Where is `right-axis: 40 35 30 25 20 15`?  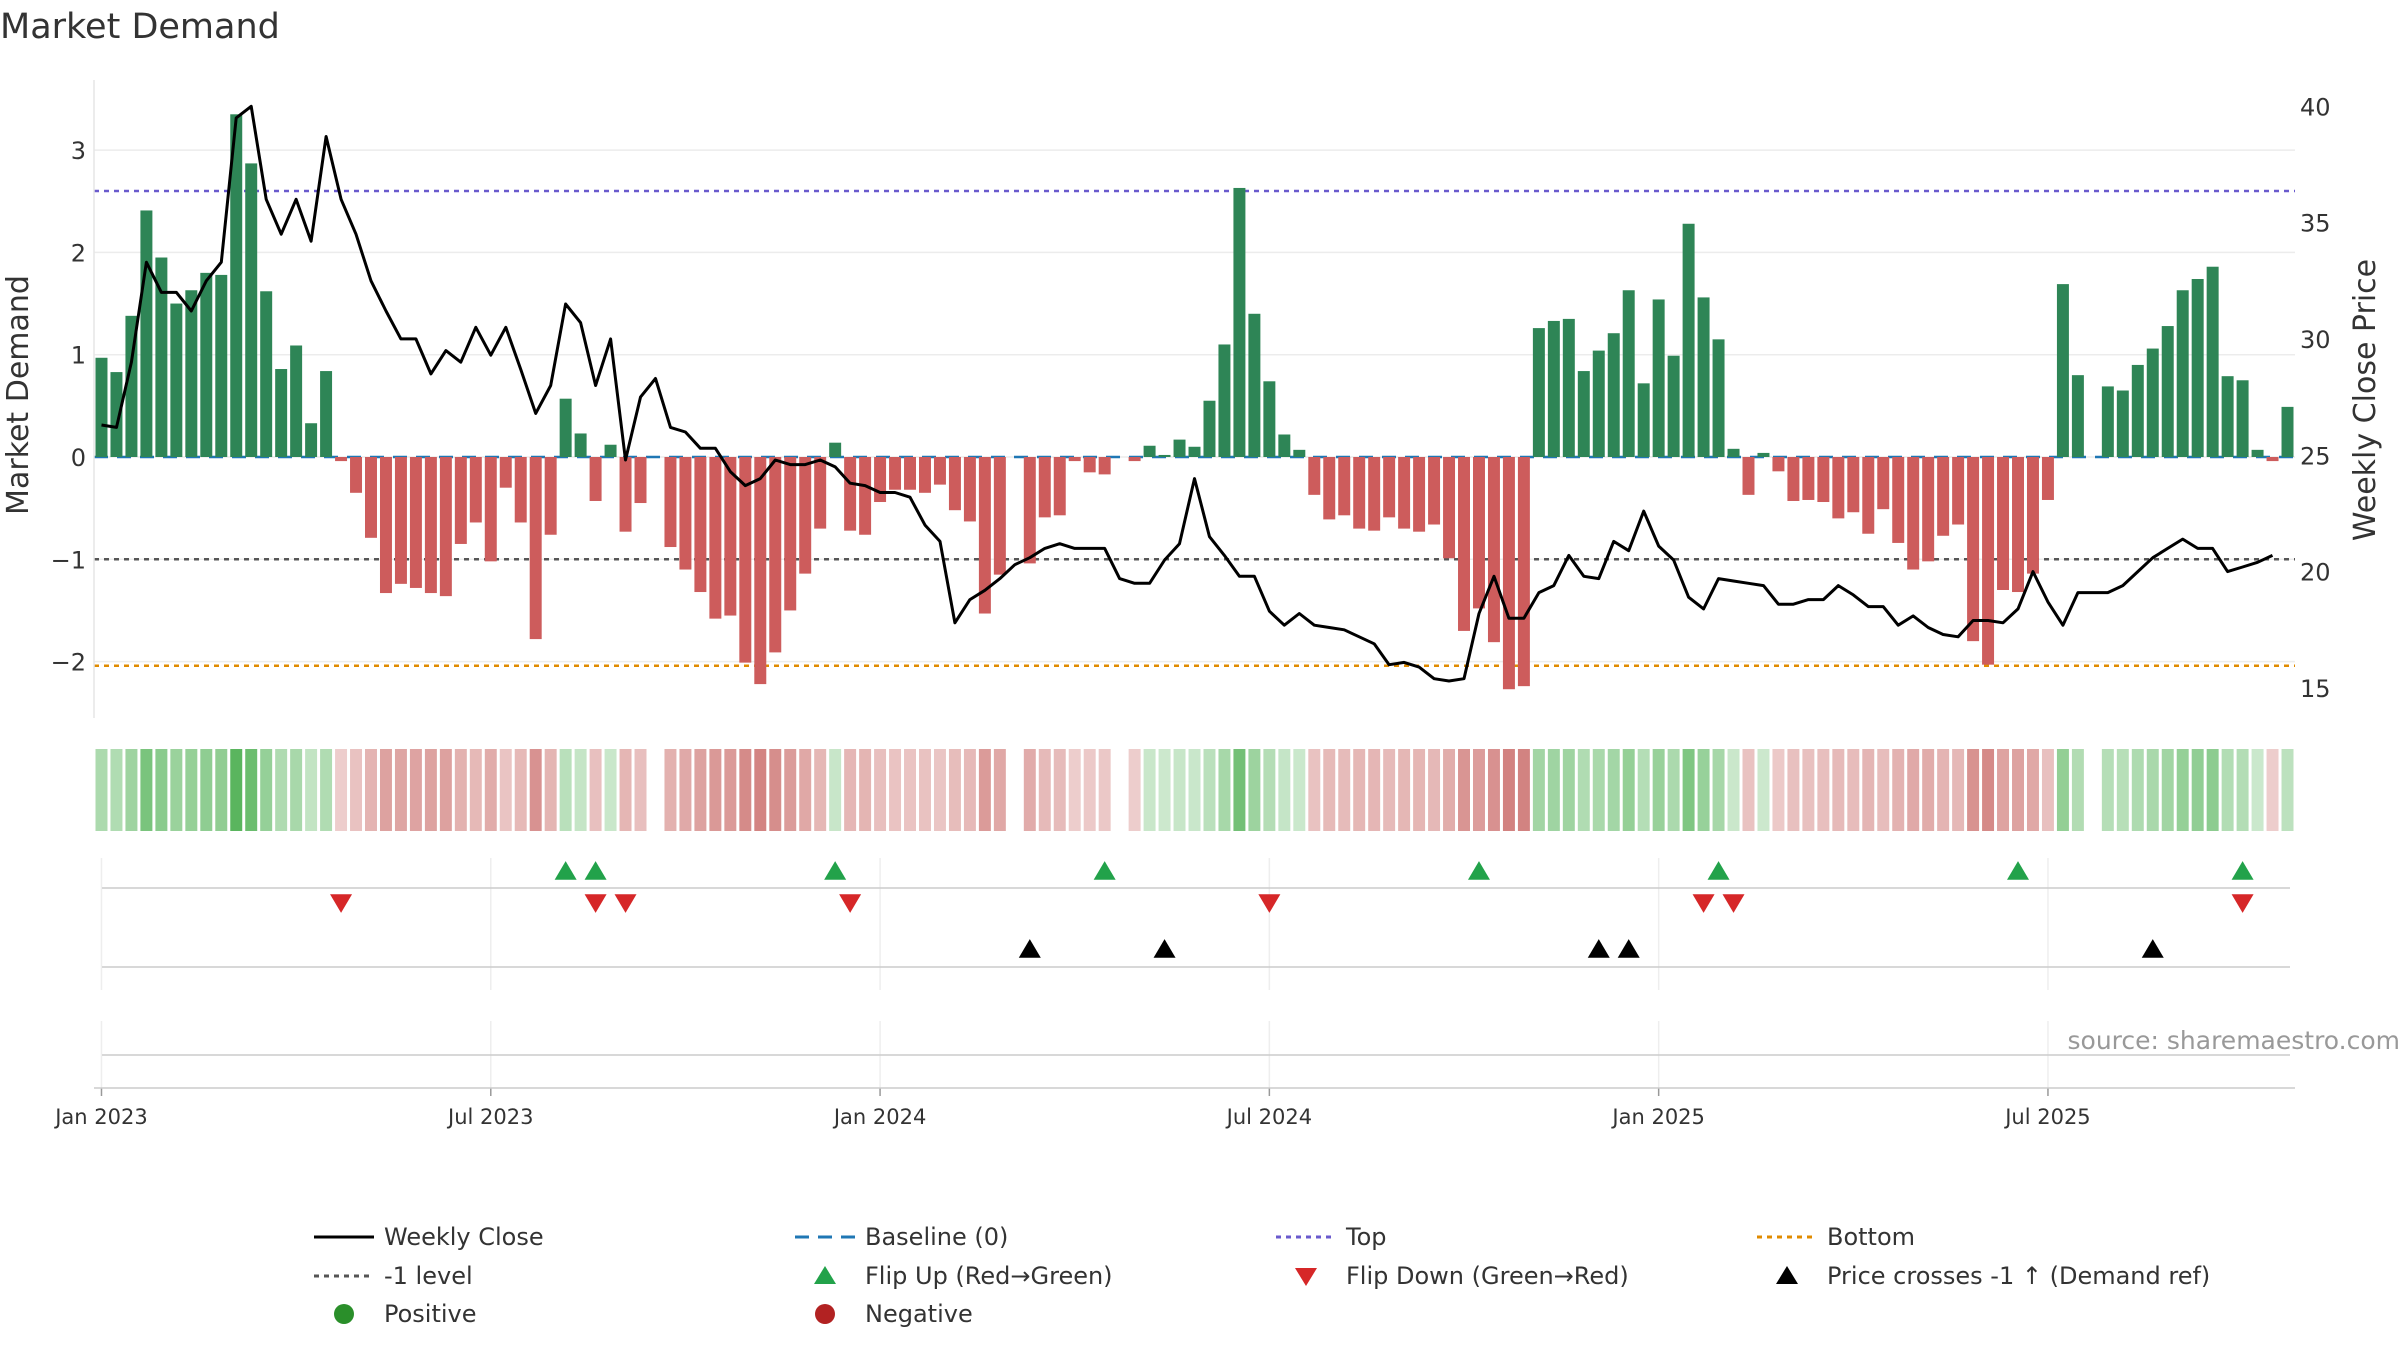
right-axis: 40 35 30 25 20 15 is located at coordinates (2315, 398).